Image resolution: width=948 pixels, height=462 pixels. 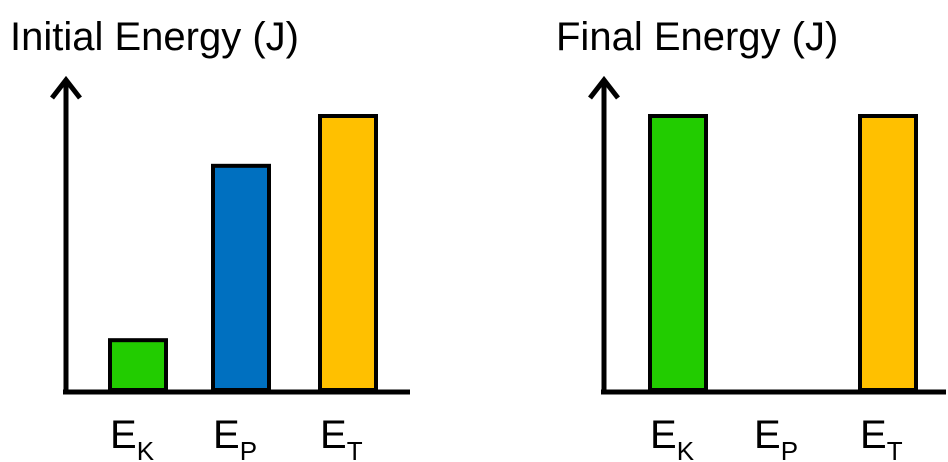 What do you see at coordinates (154, 37) in the screenshot?
I see `chart-title: Initial Energy (J)` at bounding box center [154, 37].